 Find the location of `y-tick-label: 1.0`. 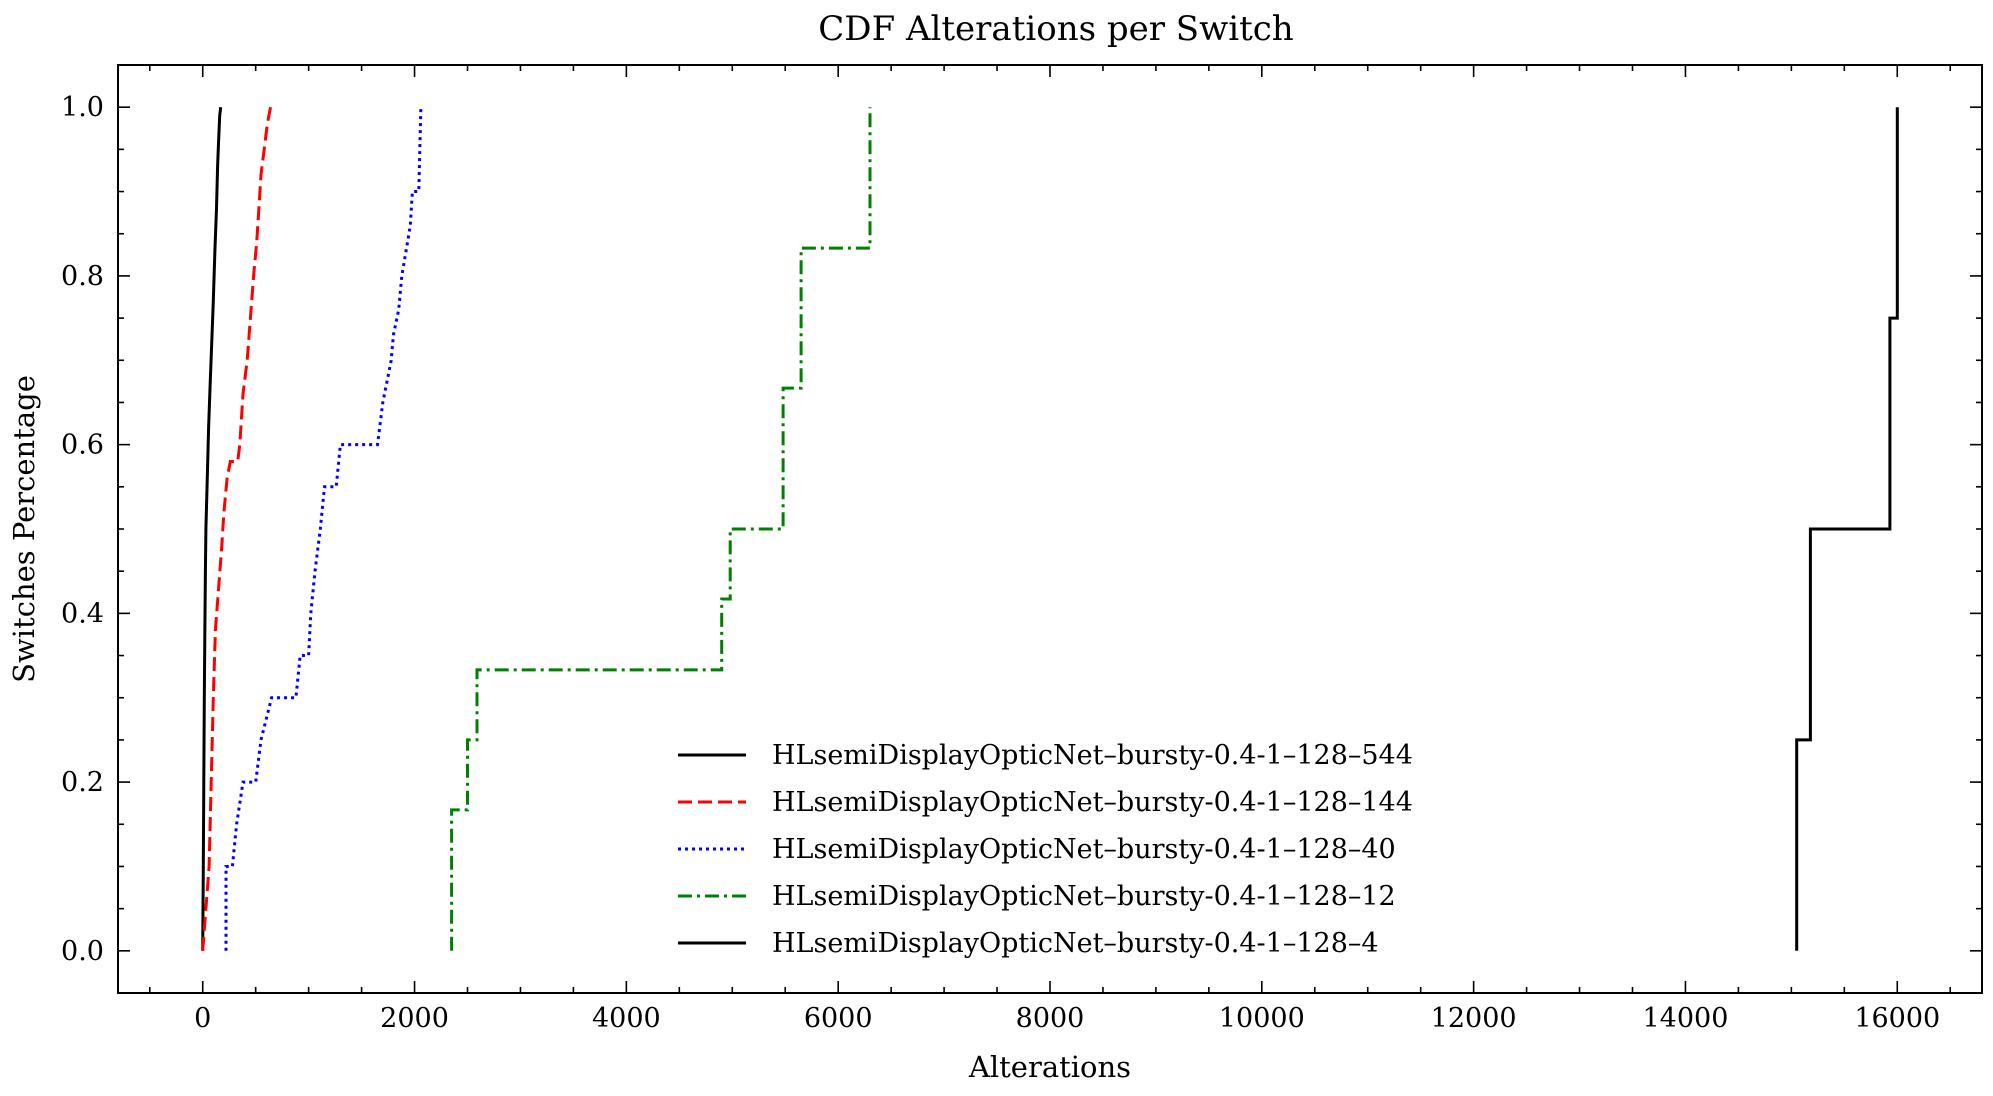

y-tick-label: 1.0 is located at coordinates (82, 107).